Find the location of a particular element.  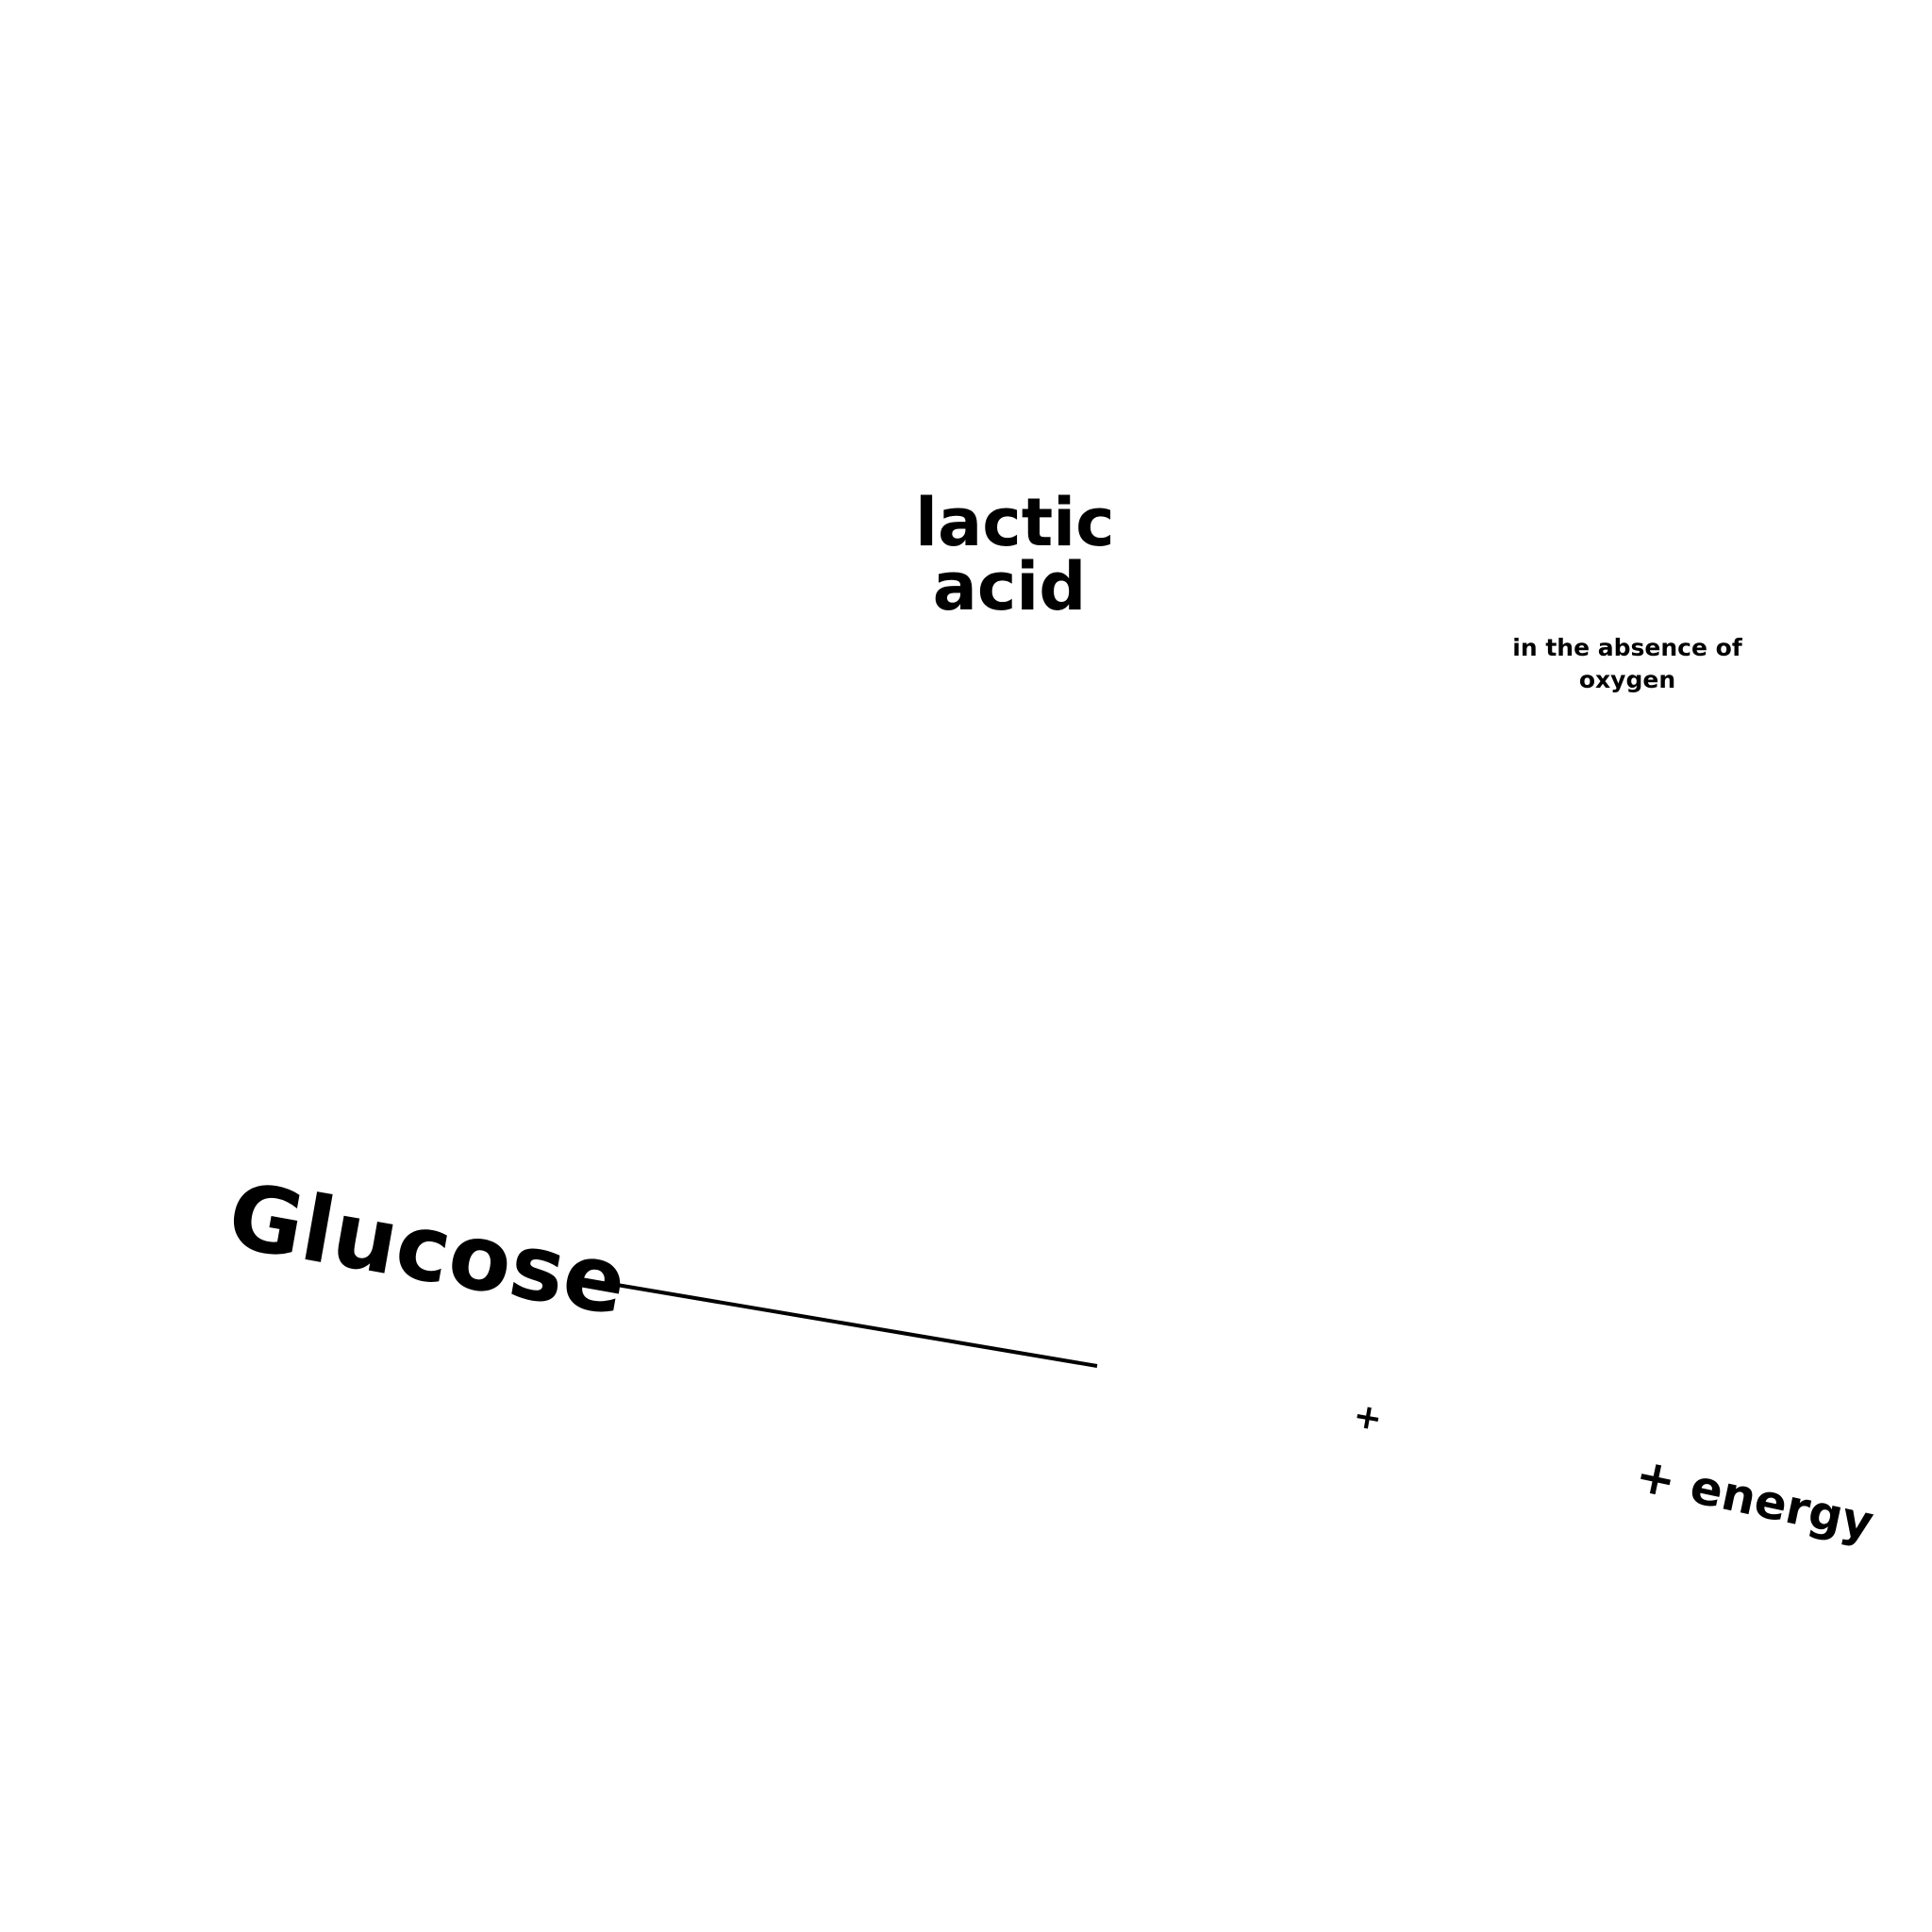

lactic-acid-label: lactic acid is located at coordinates (1015, 555).